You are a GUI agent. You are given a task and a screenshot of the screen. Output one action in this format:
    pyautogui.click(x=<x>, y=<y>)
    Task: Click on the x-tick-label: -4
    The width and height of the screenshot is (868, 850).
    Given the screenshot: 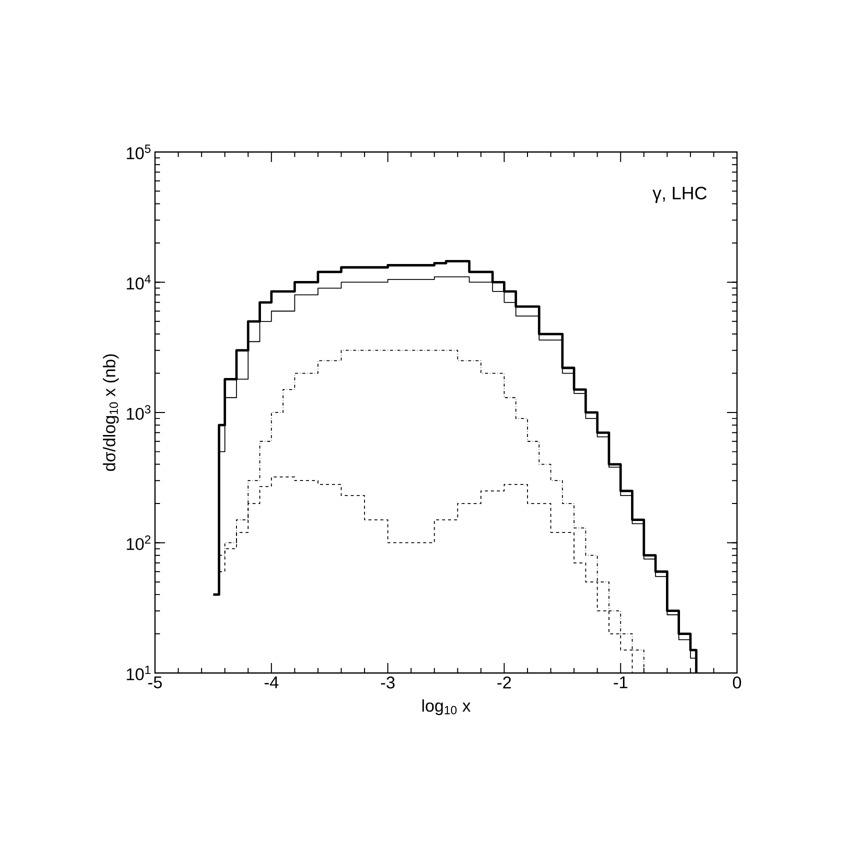 What is the action you would take?
    pyautogui.click(x=271, y=682)
    